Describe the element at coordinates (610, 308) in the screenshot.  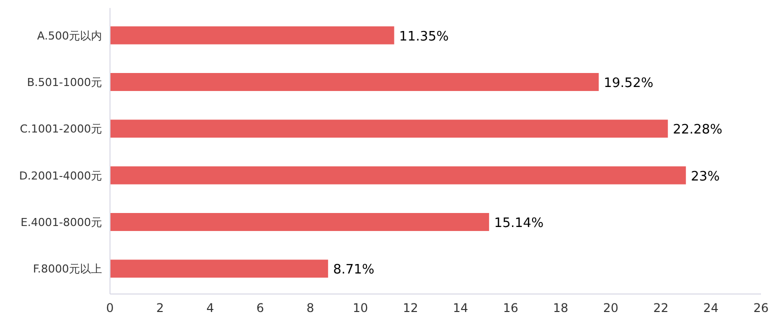
I see `x-tick-label: 20` at that location.